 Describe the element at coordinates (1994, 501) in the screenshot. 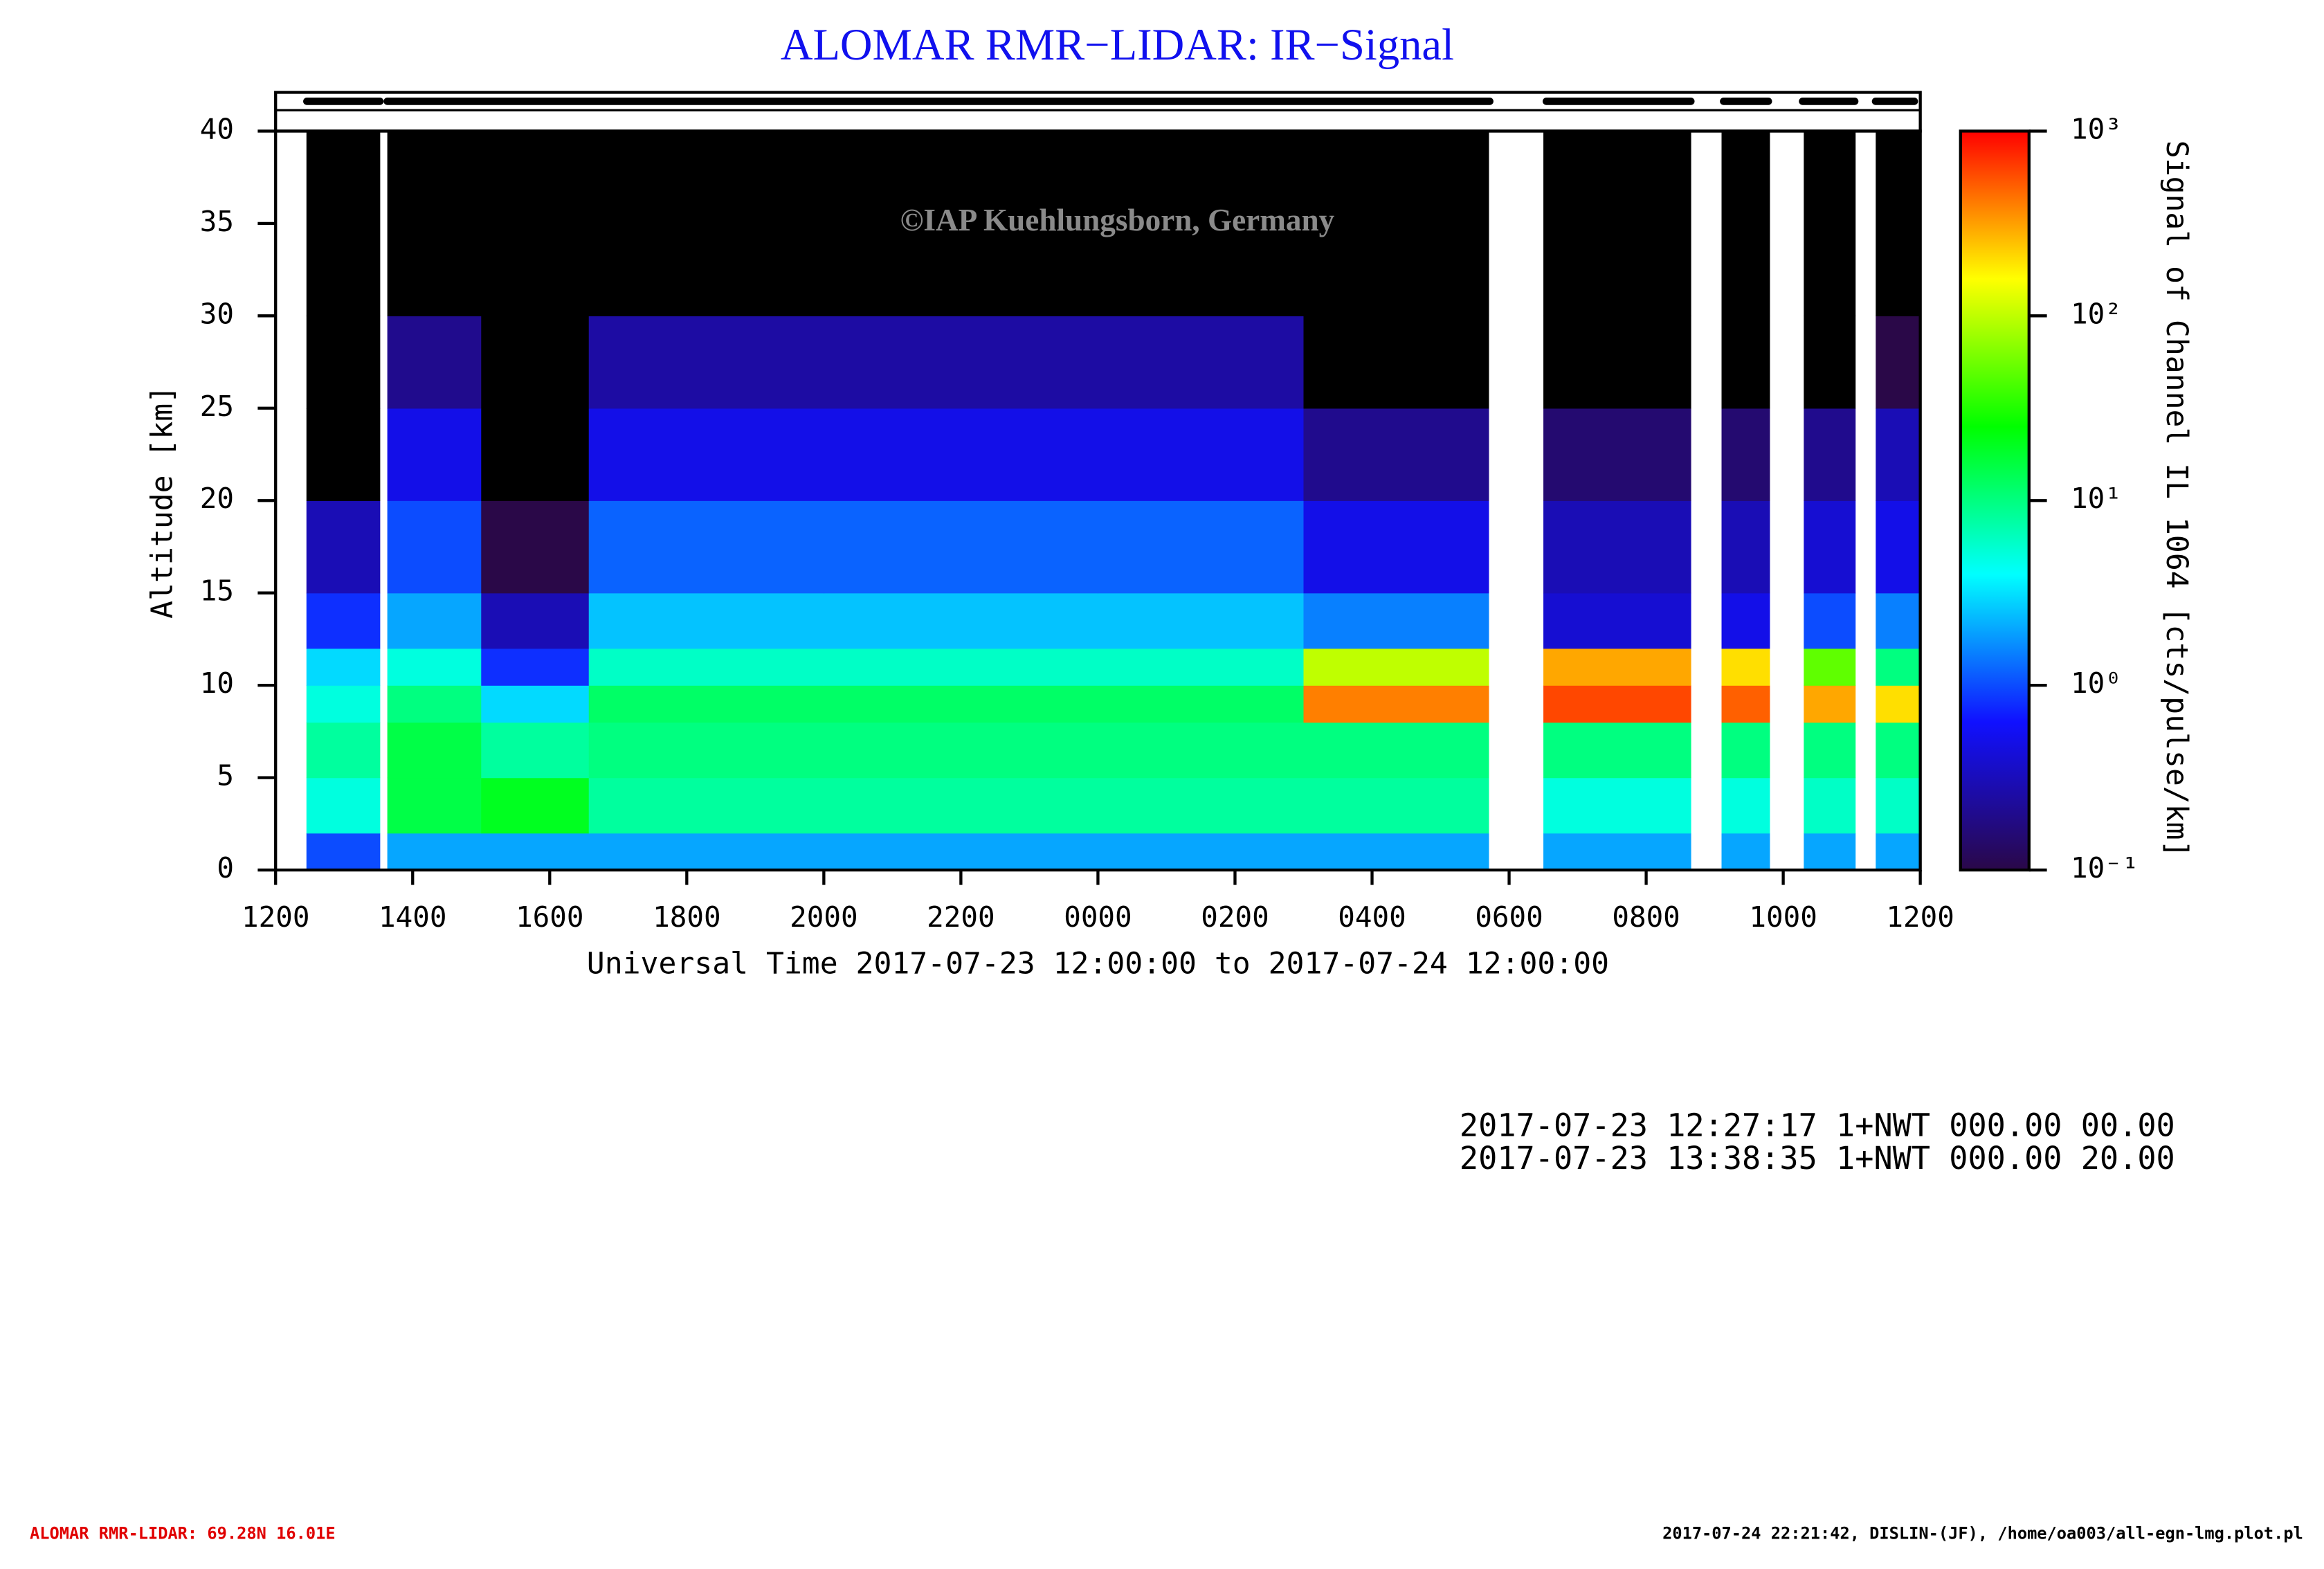

I see `colorbar` at that location.